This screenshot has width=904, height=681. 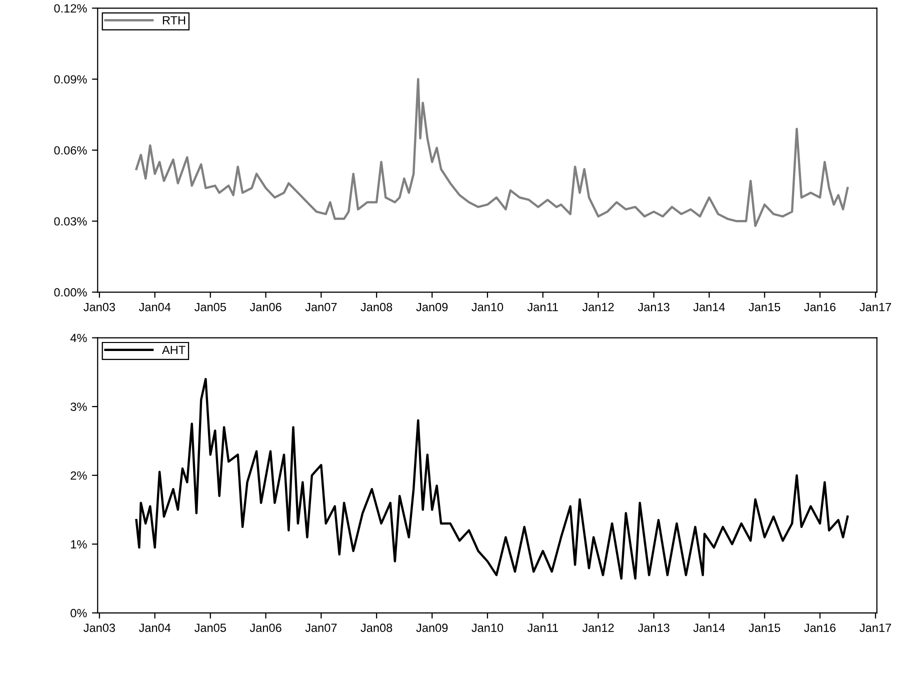 What do you see at coordinates (70, 292) in the screenshot?
I see `y-tick-label: 0.00%` at bounding box center [70, 292].